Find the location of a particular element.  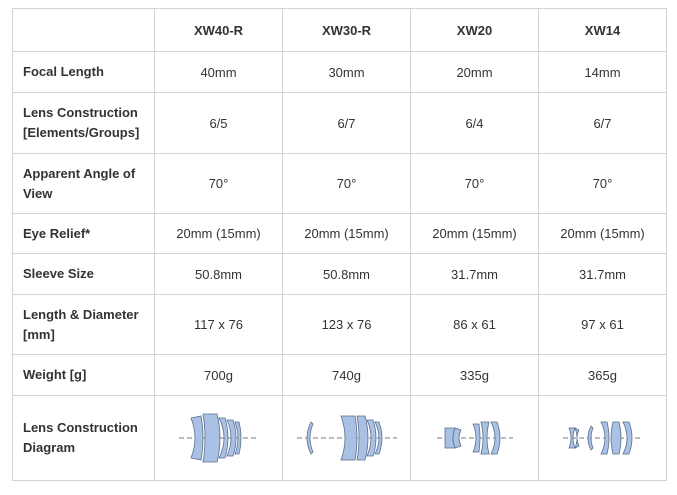

header-row: XW40-R XW30-R XW20 XW14 is located at coordinates (339, 30).